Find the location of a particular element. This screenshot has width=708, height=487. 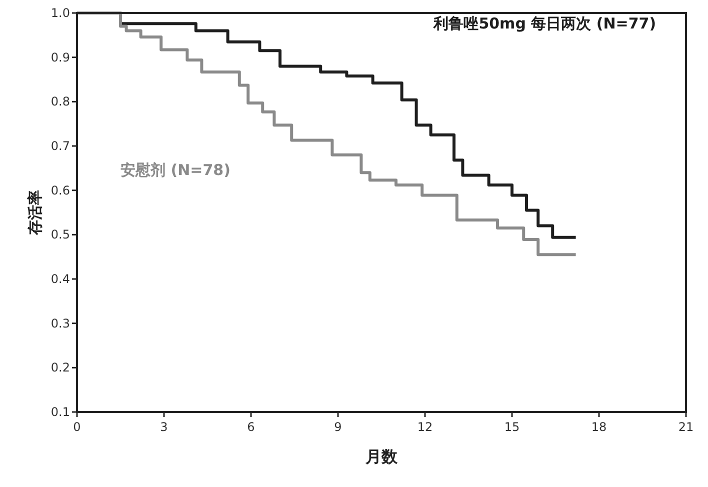

y-tick-label: 0.3 is located at coordinates (60, 323).